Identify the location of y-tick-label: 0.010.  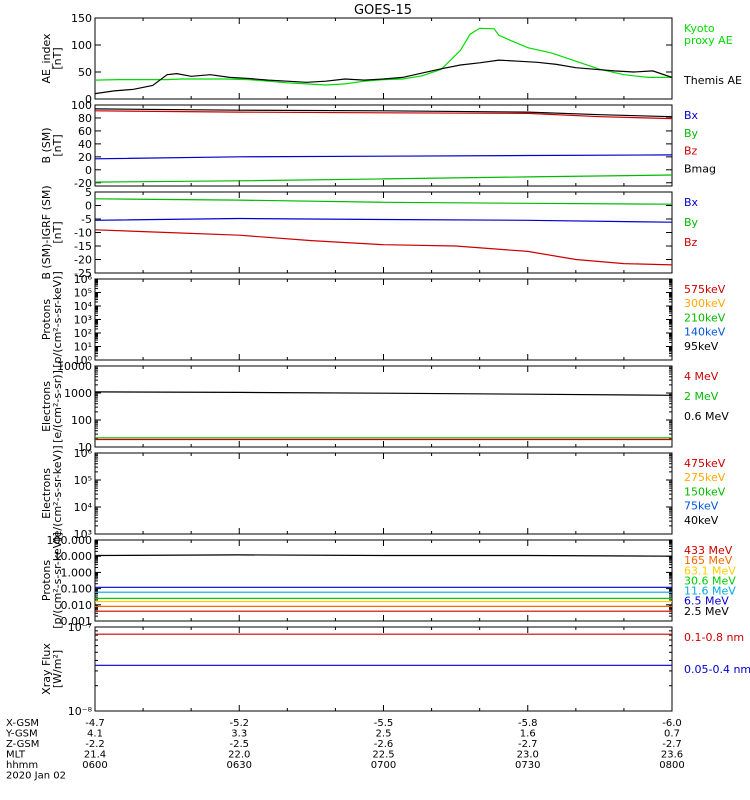
(77, 605).